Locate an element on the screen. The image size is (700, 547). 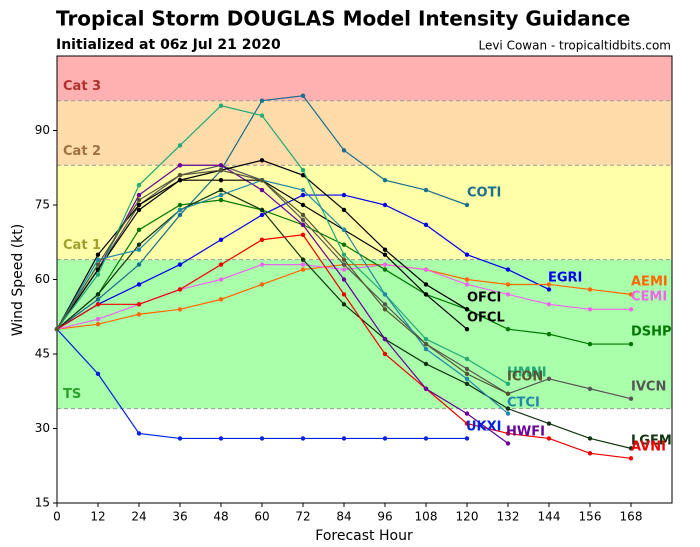
band-label: Cat 1 is located at coordinates (82, 245).